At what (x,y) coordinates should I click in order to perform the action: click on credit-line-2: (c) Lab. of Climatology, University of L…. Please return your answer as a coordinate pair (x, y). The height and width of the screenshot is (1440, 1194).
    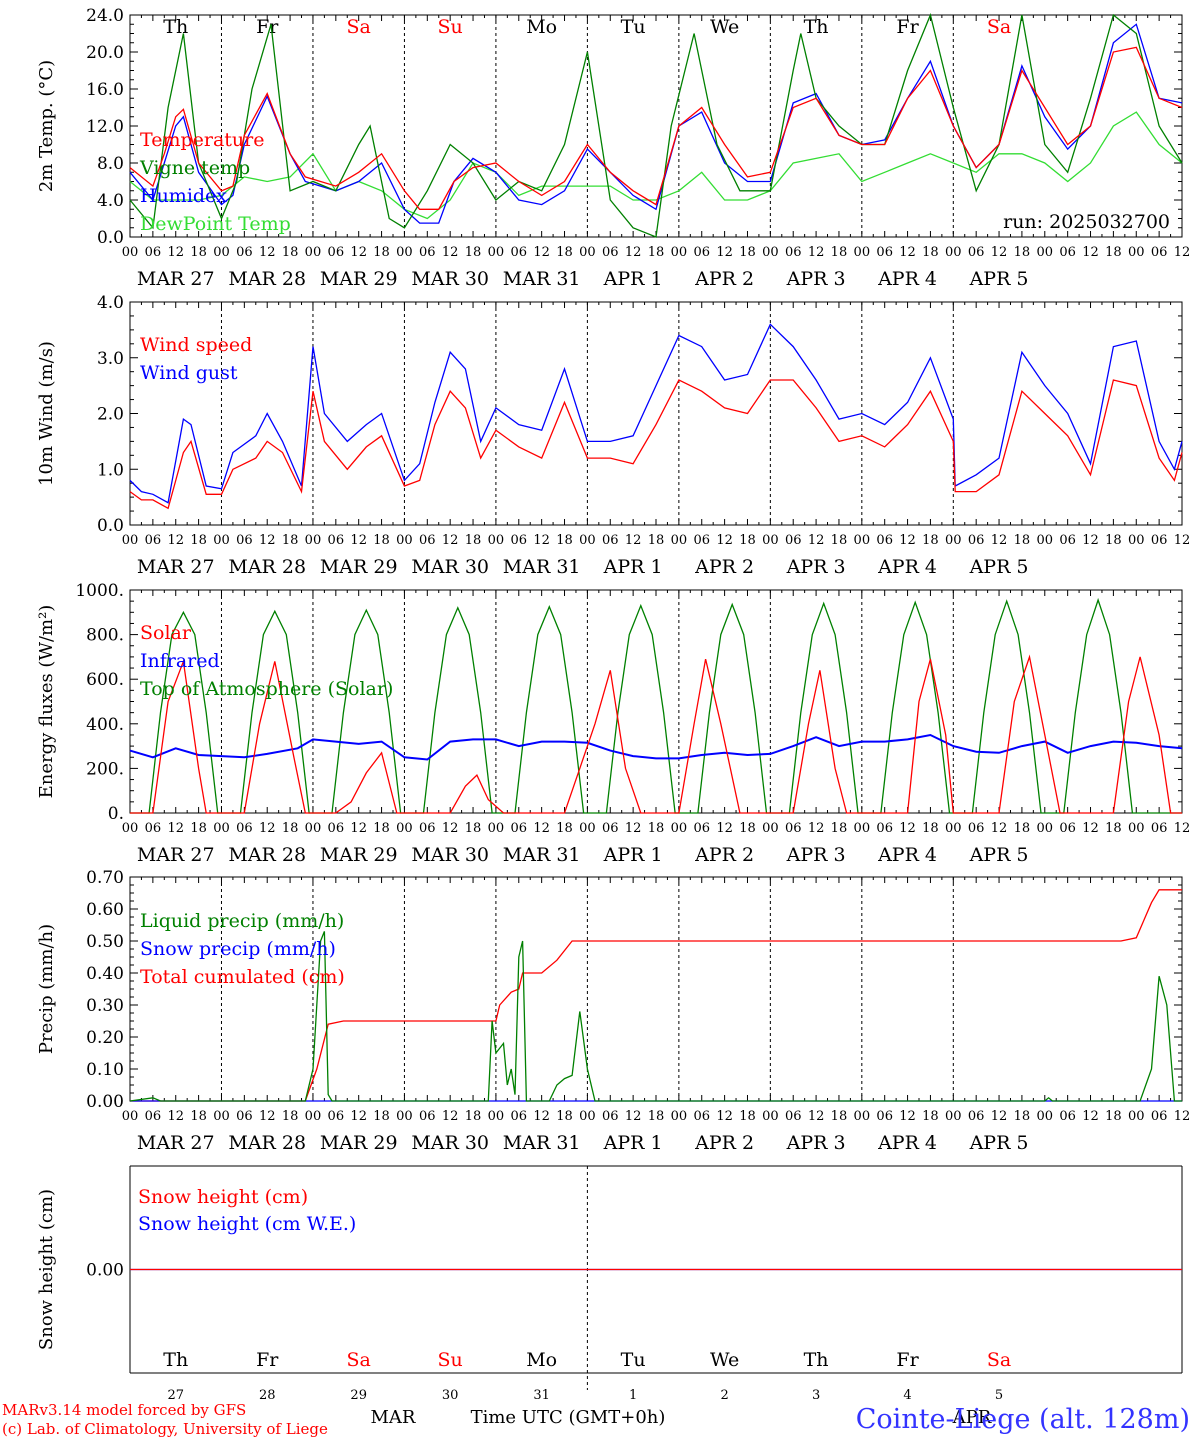
    Looking at the image, I should click on (165, 1429).